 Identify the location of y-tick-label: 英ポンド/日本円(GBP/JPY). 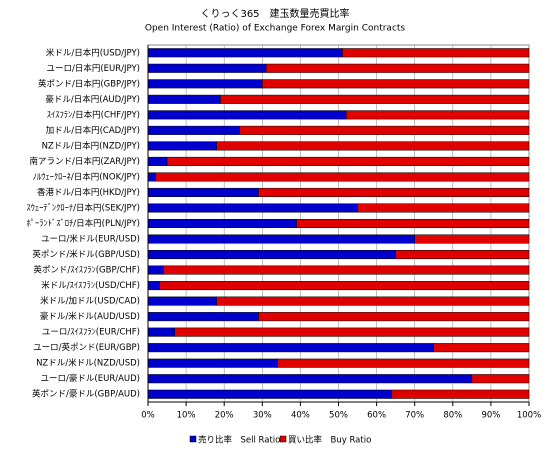
(89, 83).